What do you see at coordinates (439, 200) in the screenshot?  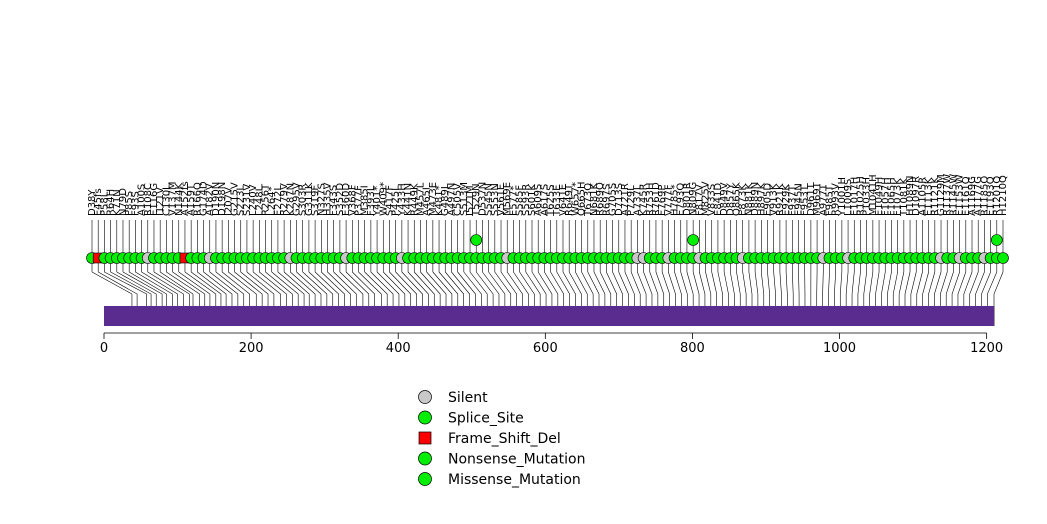 I see `mutation-label: K481*` at bounding box center [439, 200].